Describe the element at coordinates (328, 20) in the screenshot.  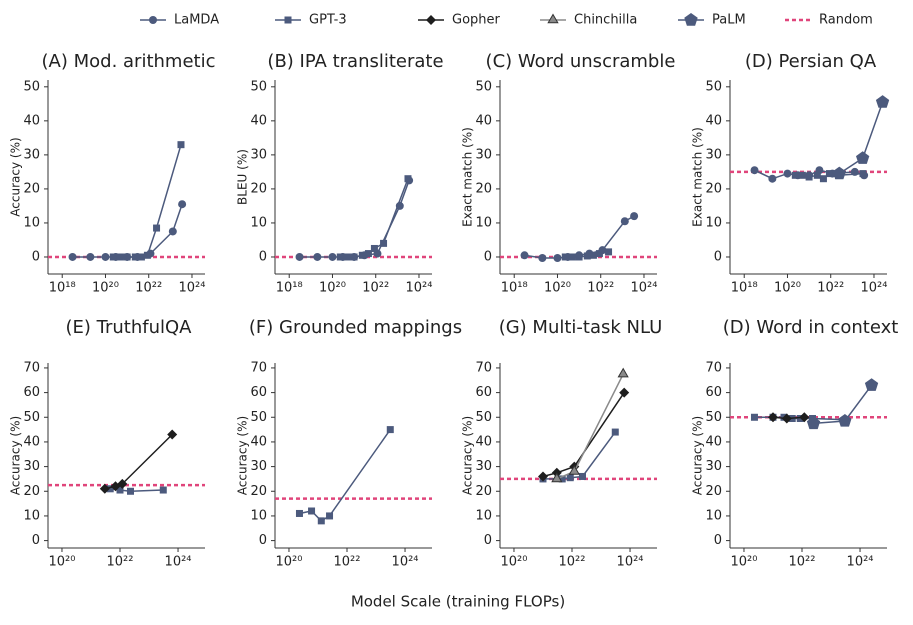
I see `legend-label: GPT-3` at that location.